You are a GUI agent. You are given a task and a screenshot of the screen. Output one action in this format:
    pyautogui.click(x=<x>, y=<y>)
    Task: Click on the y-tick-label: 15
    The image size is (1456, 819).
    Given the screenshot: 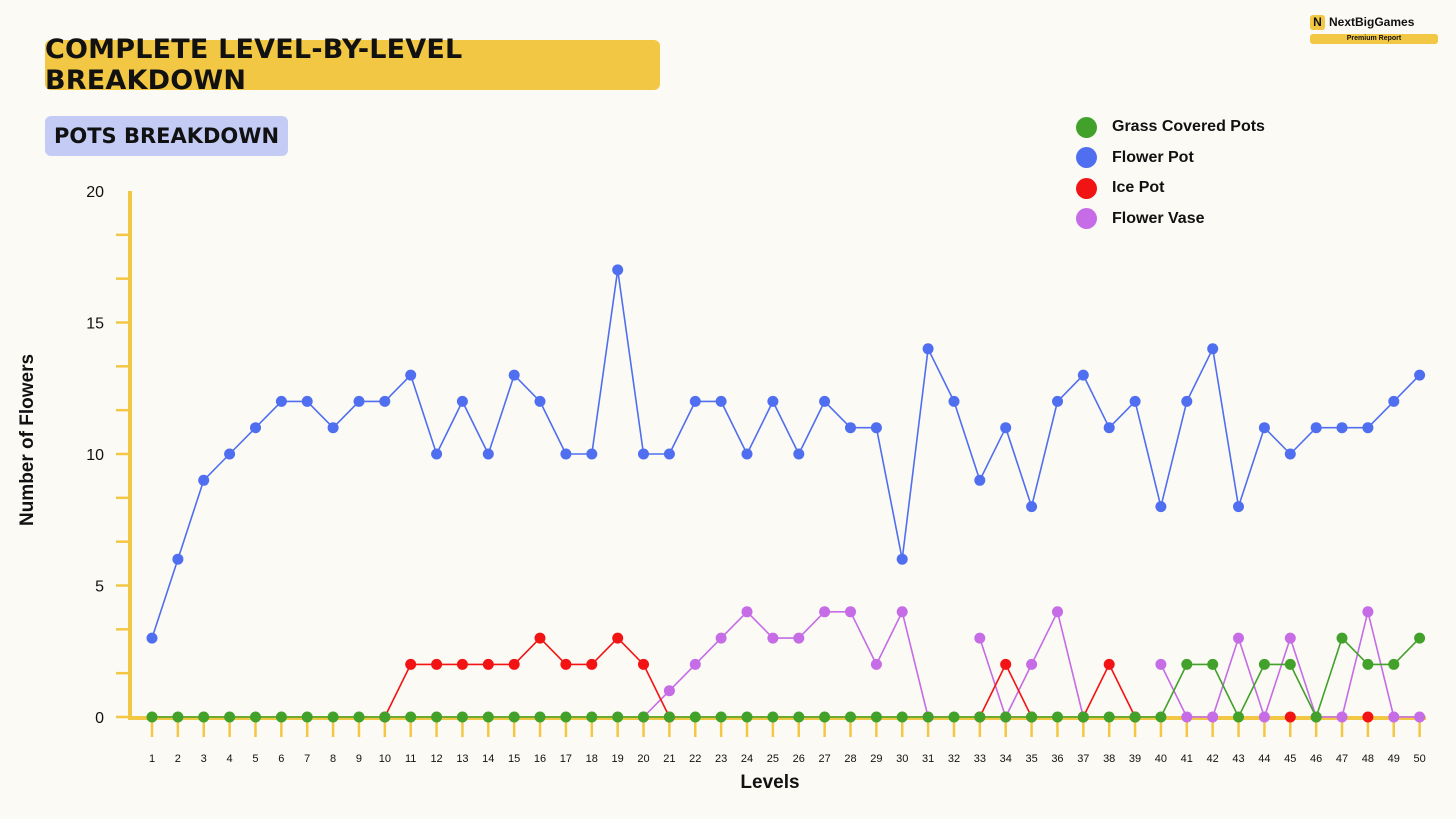 What is the action you would take?
    pyautogui.click(x=95, y=324)
    